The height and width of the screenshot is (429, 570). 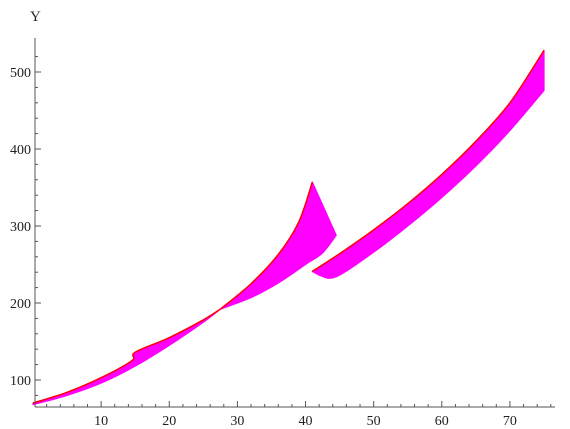 What do you see at coordinates (169, 421) in the screenshot?
I see `x-tick-label: 20` at bounding box center [169, 421].